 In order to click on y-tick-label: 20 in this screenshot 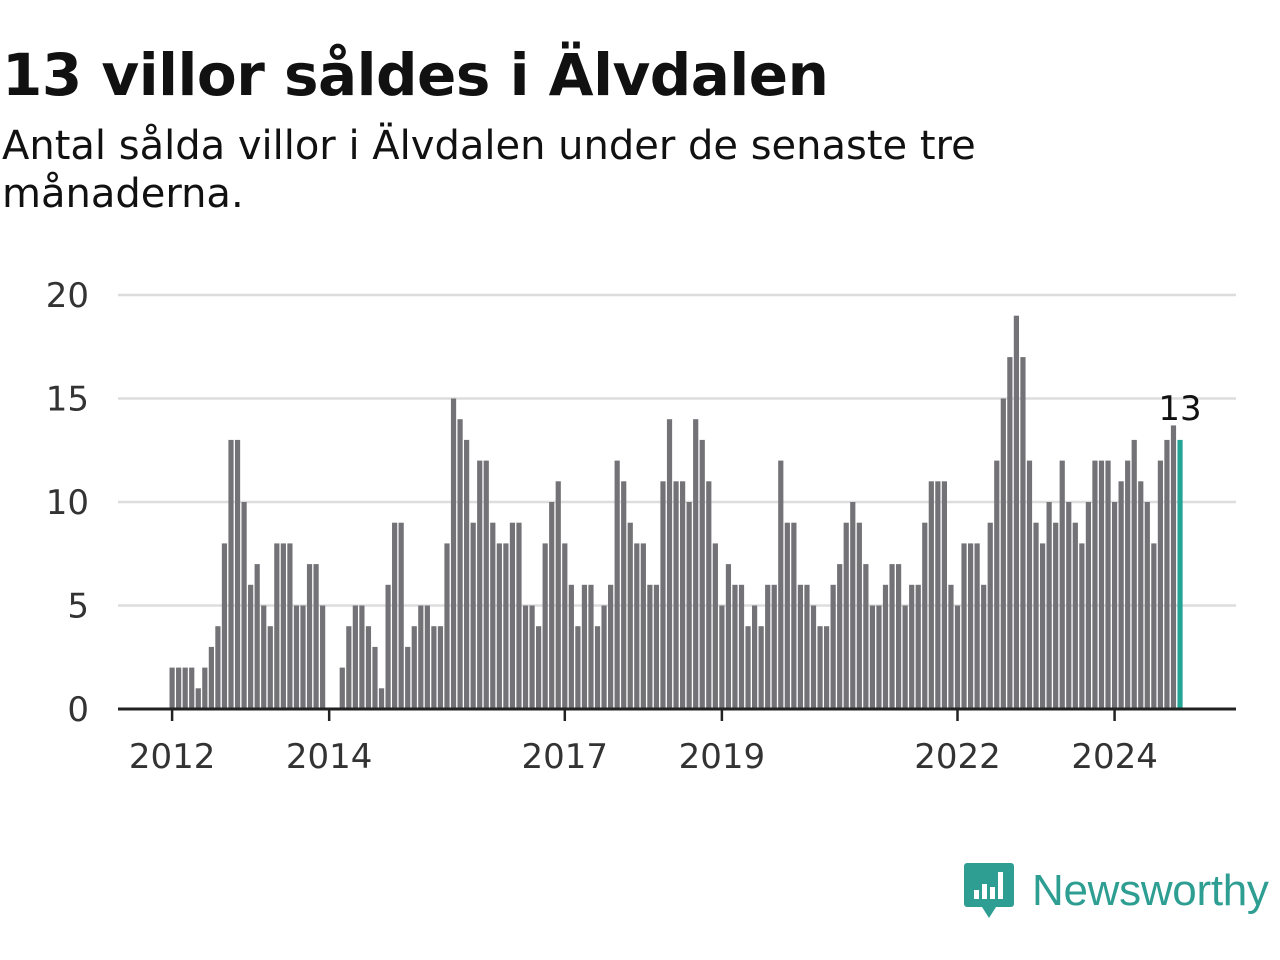, I will do `click(67, 296)`.